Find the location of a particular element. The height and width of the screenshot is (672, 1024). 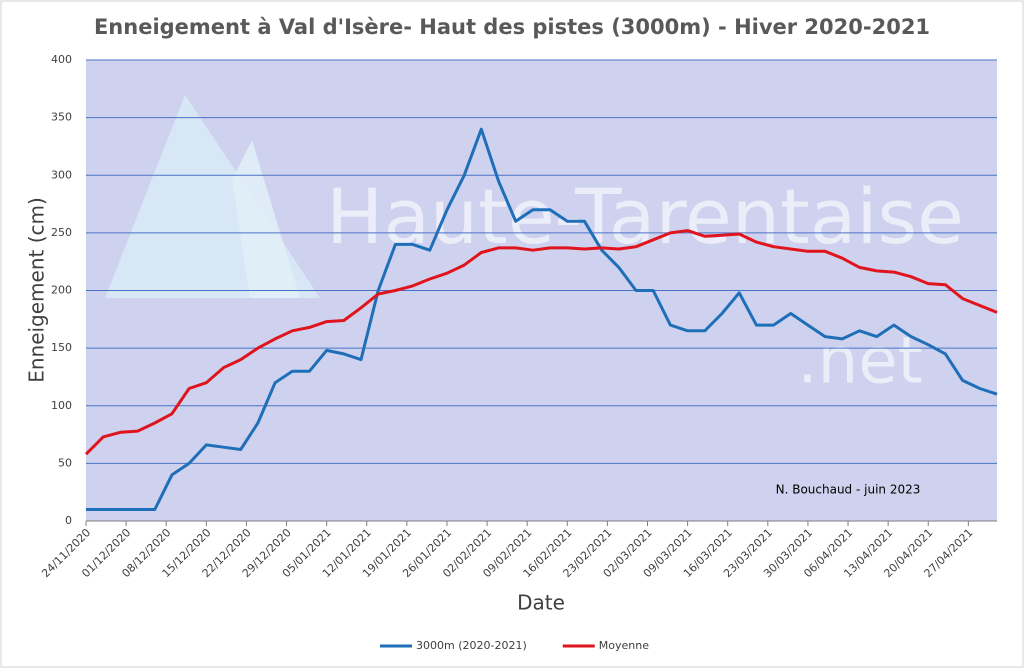

legend-label: 3000m (2020-2021) is located at coordinates (471, 645).